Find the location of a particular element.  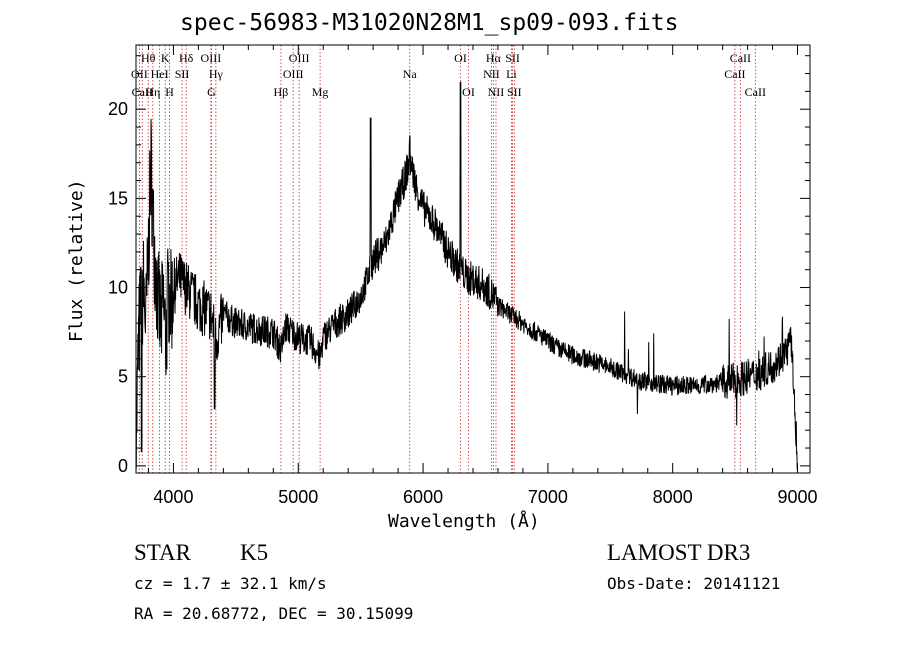

line-label: Mg is located at coordinates (320, 92).